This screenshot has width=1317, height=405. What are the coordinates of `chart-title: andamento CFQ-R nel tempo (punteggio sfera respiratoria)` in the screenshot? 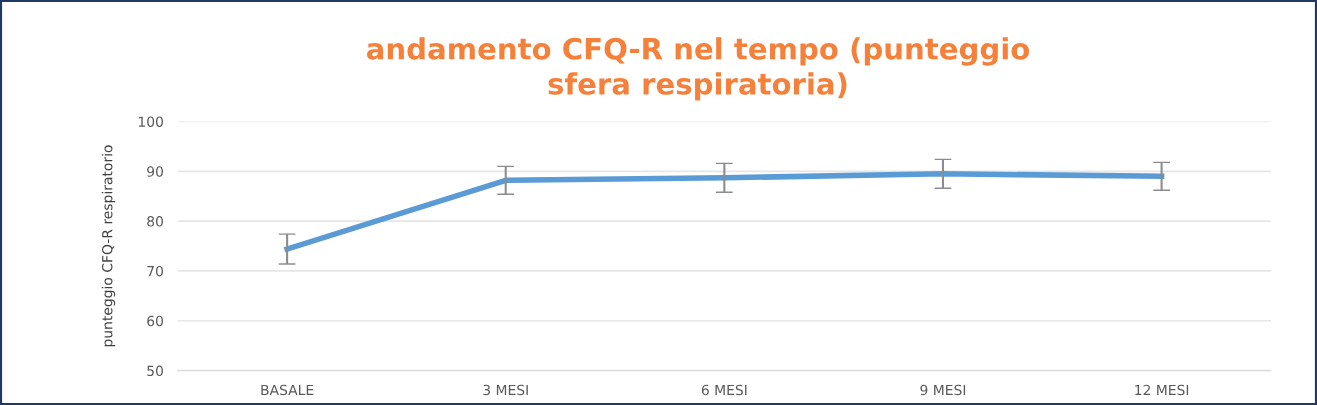 It's located at (698, 69).